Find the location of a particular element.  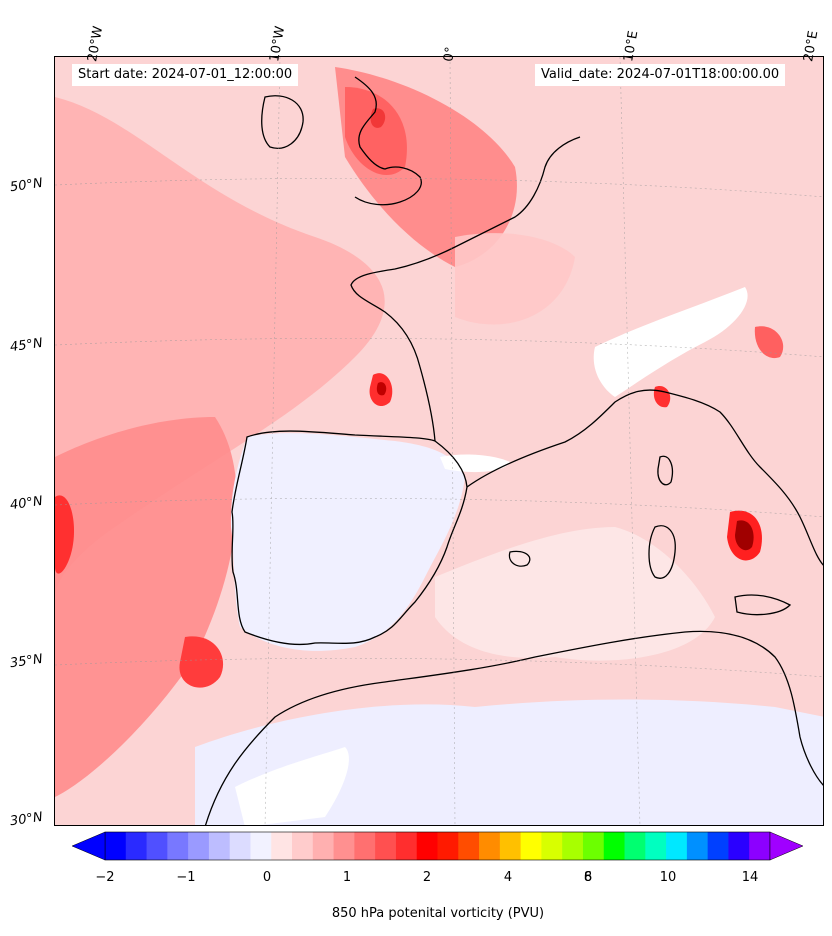

coastline-balearic is located at coordinates (519, 558).